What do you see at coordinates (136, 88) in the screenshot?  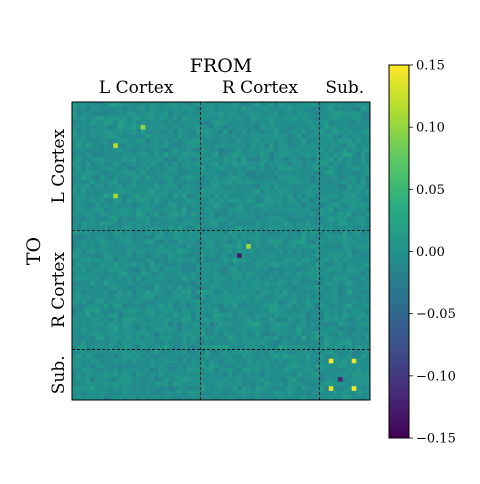 I see `column-group-label: L Cortex` at bounding box center [136, 88].